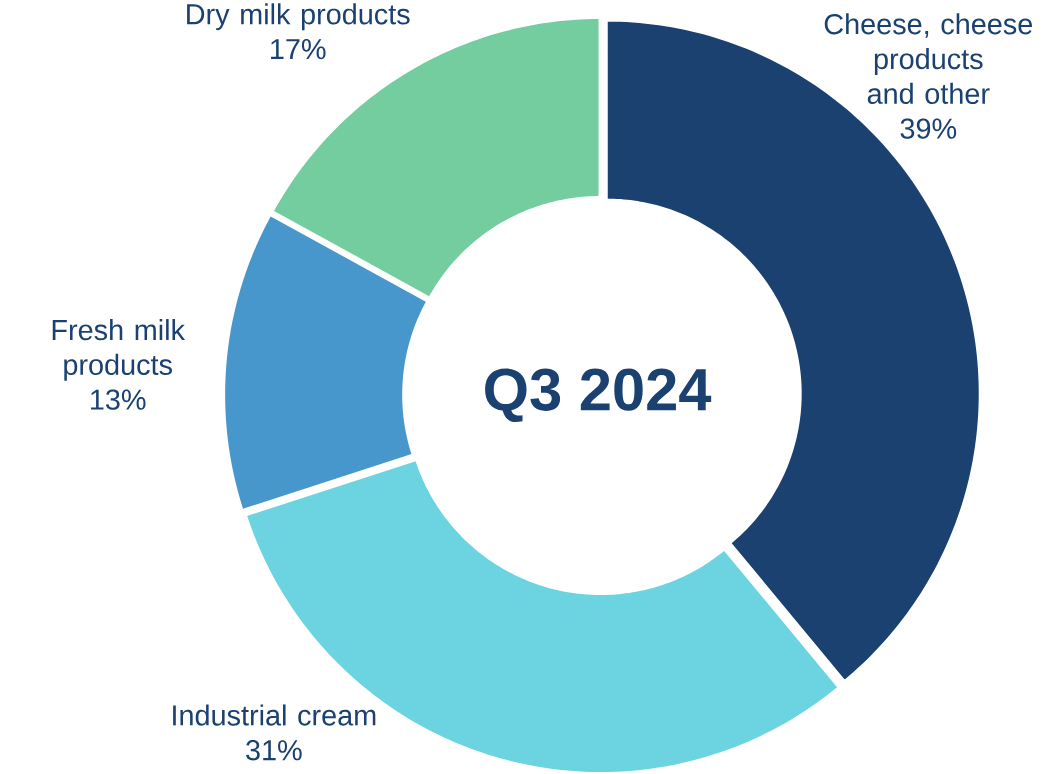  I want to click on text: Q3 2024, so click(598, 395).